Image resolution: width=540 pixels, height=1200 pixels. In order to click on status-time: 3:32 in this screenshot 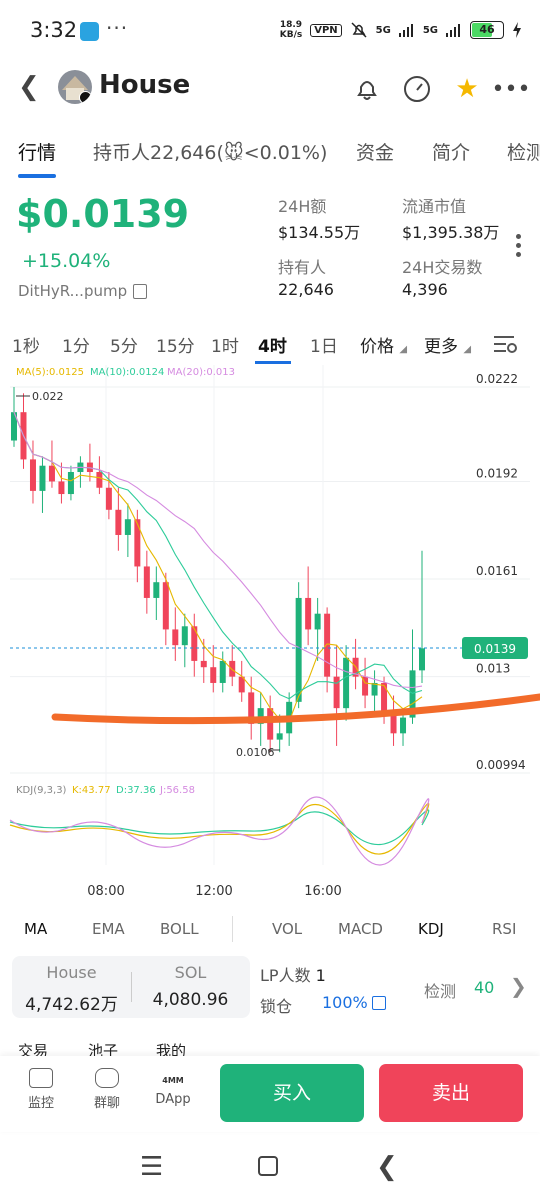, I will do `click(54, 30)`.